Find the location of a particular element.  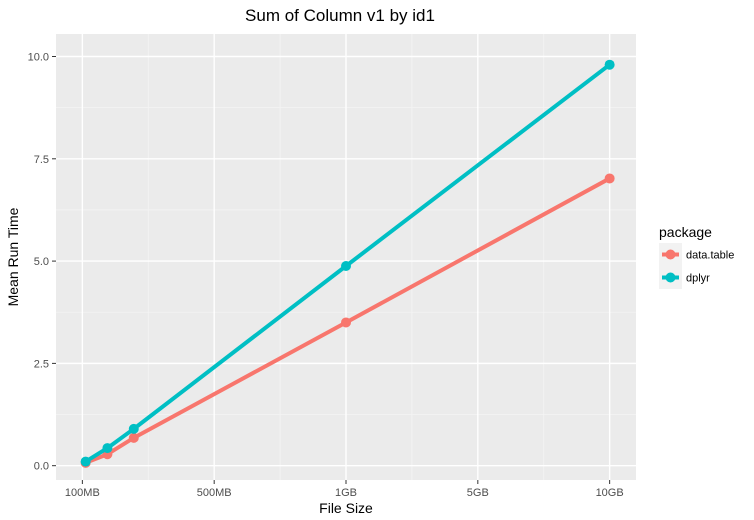

y-tick-label: 10.0 is located at coordinates (38, 58).